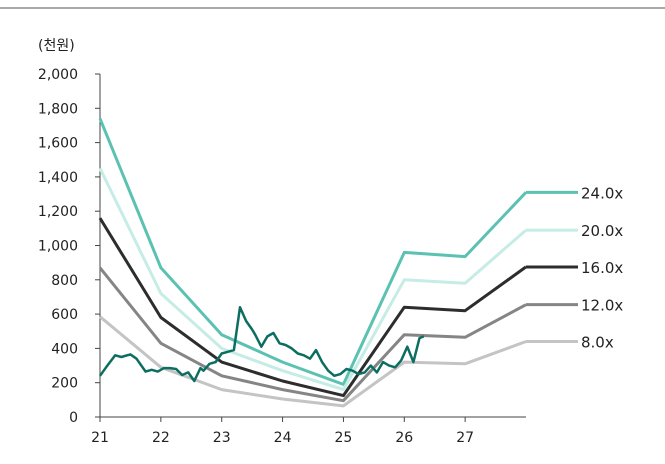 This screenshot has width=665, height=464. What do you see at coordinates (58, 144) in the screenshot?
I see `y-tick-label: 1,600` at bounding box center [58, 144].